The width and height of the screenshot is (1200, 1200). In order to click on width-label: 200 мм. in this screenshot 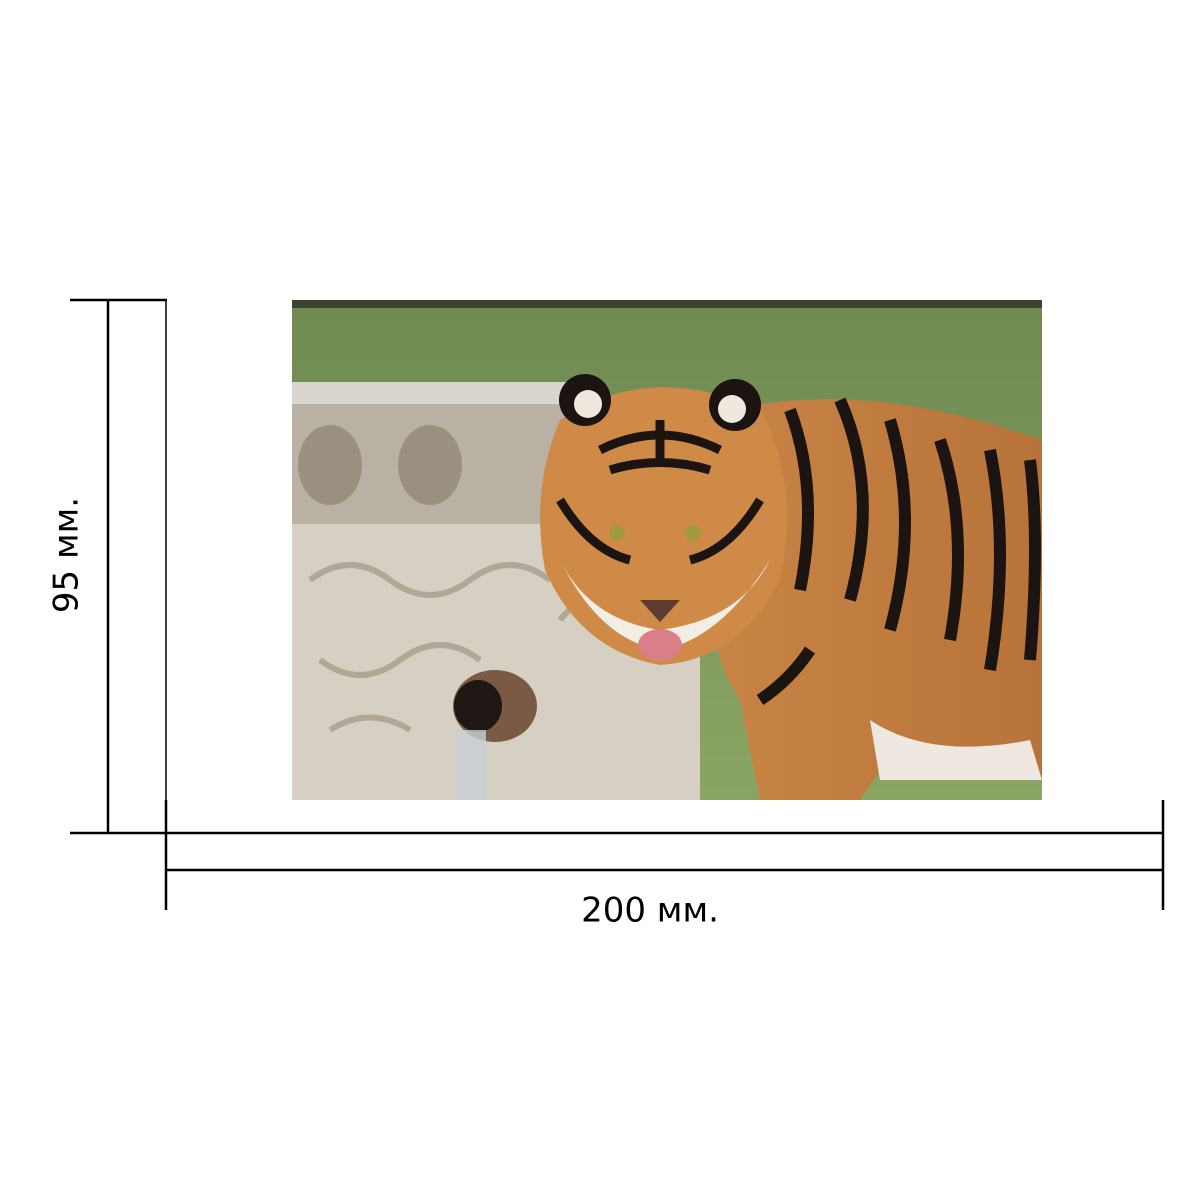, I will do `click(650, 911)`.